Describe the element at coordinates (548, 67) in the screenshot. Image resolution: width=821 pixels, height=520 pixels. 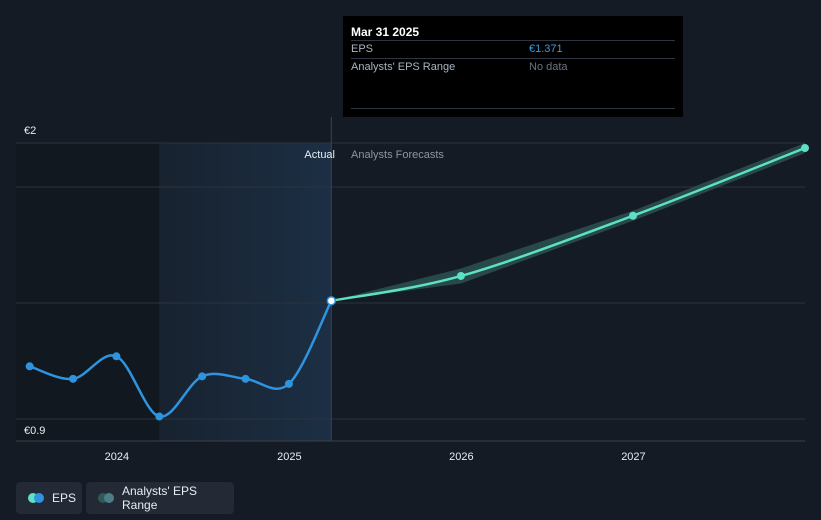
I see `tooltip-range-value: No data` at that location.